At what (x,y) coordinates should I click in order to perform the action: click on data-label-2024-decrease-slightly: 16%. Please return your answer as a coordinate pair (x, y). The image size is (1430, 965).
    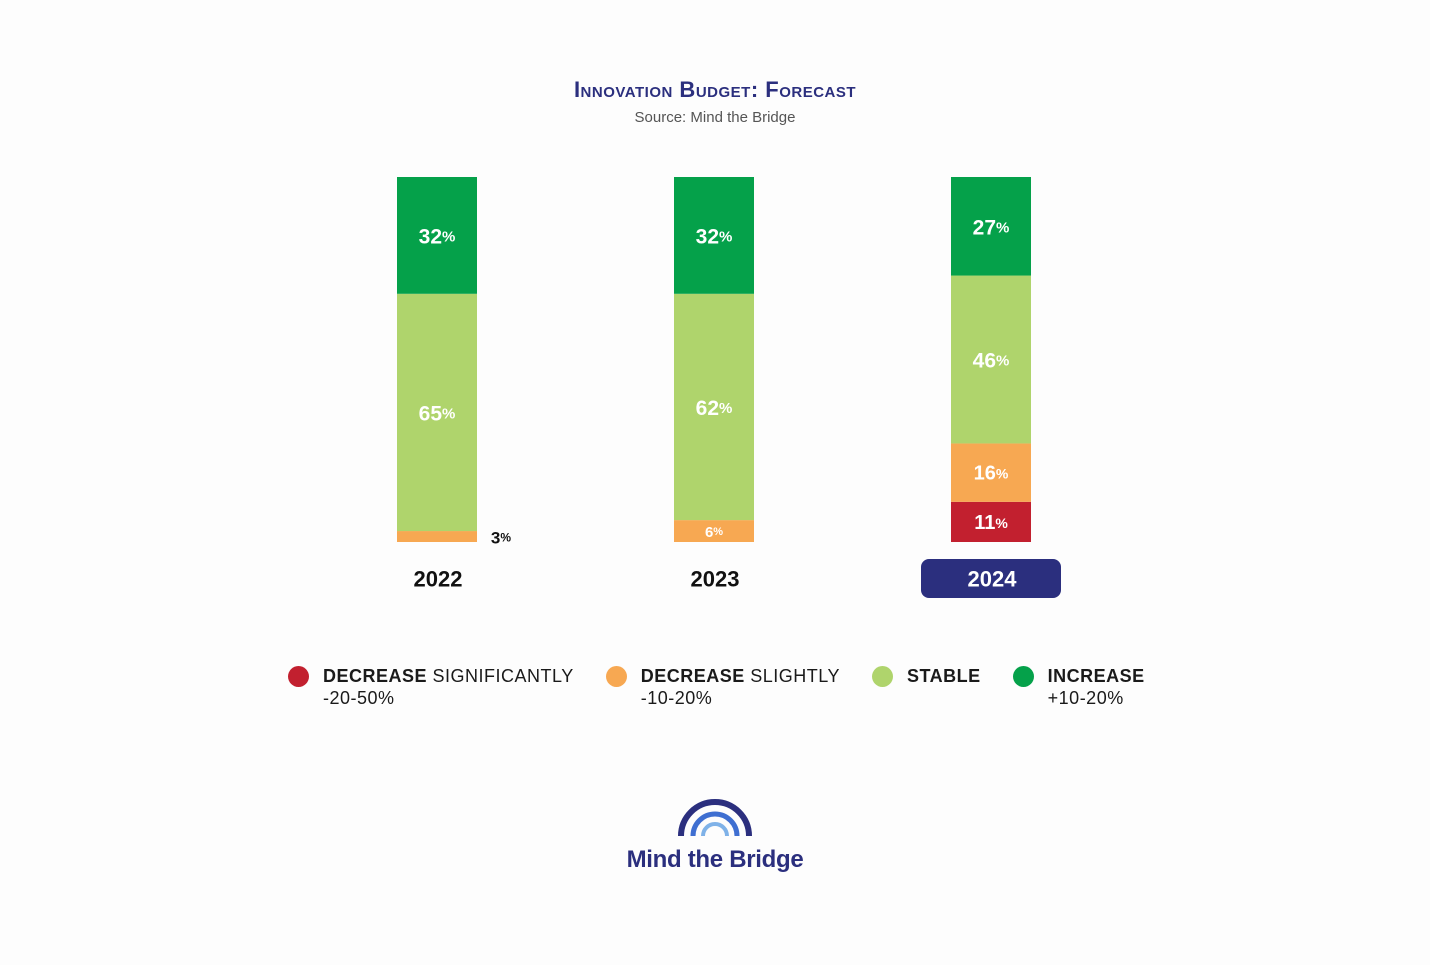
    Looking at the image, I should click on (991, 474).